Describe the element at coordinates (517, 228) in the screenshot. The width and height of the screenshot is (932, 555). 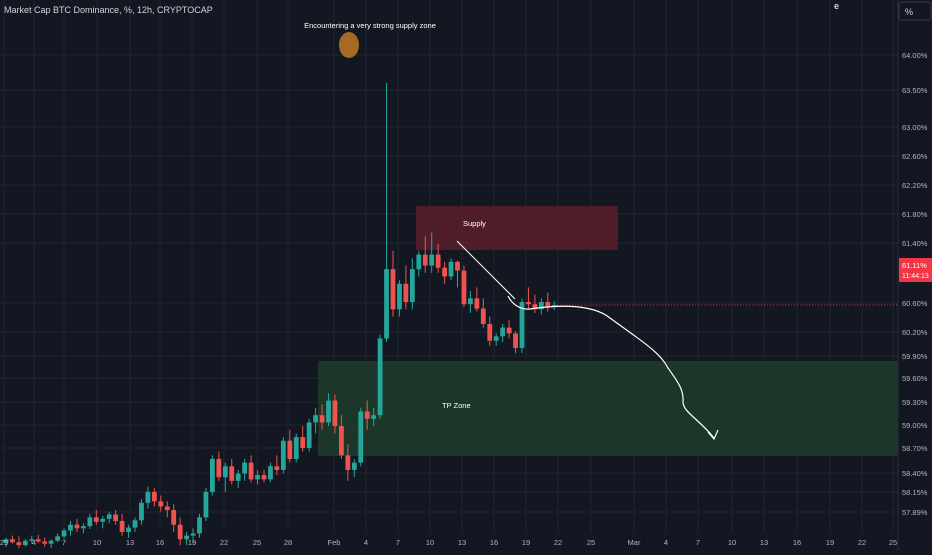
I see `supply-zone: Supply` at that location.